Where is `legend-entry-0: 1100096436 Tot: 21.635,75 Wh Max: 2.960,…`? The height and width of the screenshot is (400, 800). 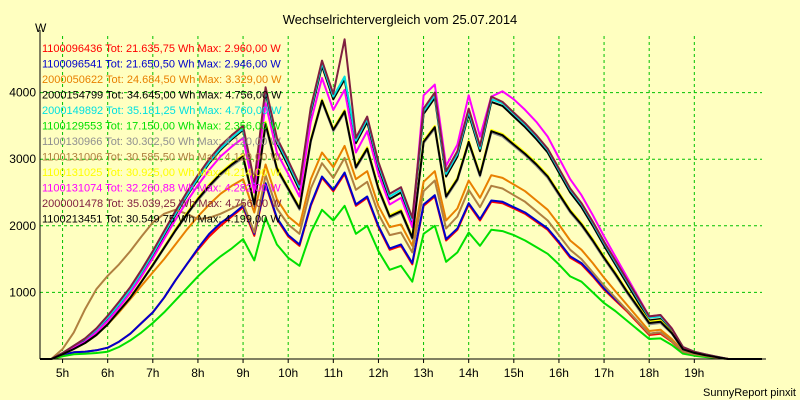
legend-entry-0: 1100096436 Tot: 21.635,75 Wh Max: 2.960,… is located at coordinates (161, 49).